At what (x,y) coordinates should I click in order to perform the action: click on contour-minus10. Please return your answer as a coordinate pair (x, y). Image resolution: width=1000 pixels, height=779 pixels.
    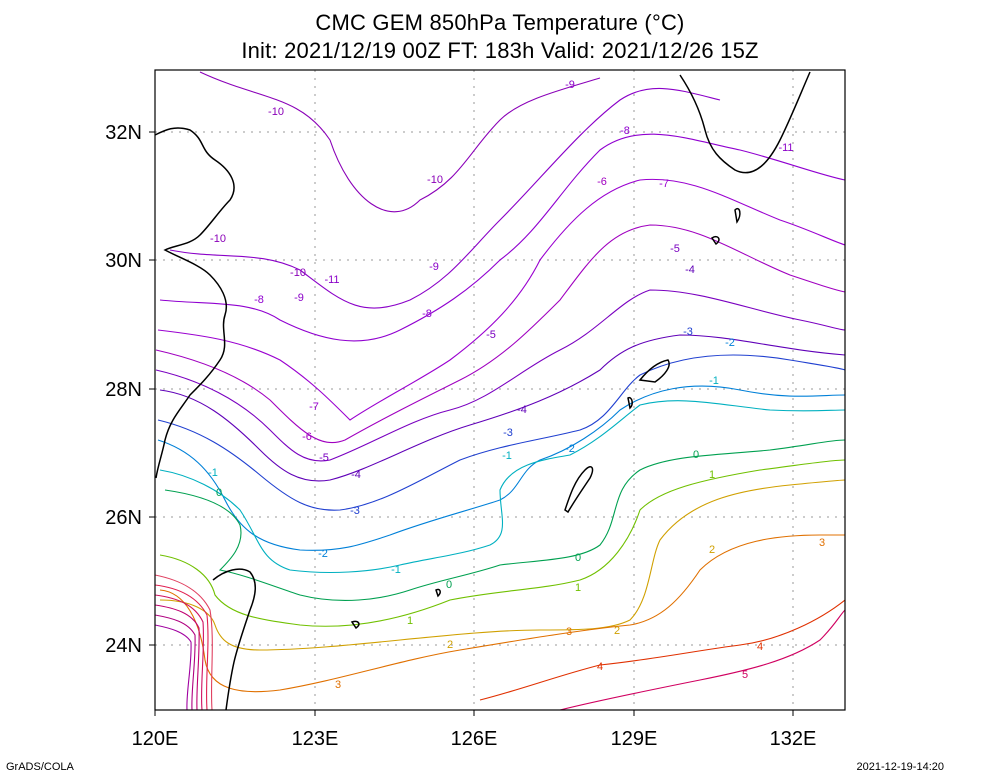
    Looking at the image, I should click on (400, 142).